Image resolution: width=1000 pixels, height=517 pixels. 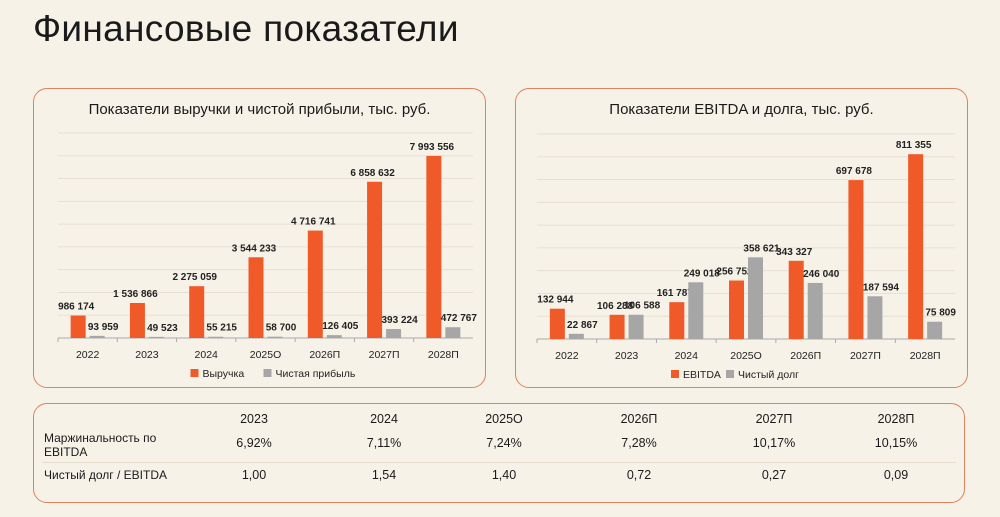 I want to click on column-header: 2027П, so click(x=774, y=419).